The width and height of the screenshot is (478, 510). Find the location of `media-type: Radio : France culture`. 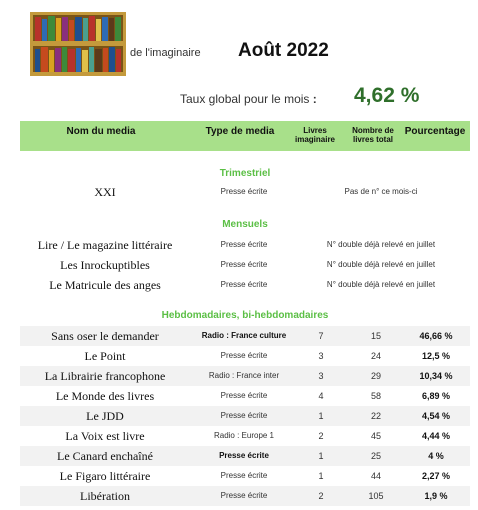

media-type: Radio : France culture is located at coordinates (244, 335).